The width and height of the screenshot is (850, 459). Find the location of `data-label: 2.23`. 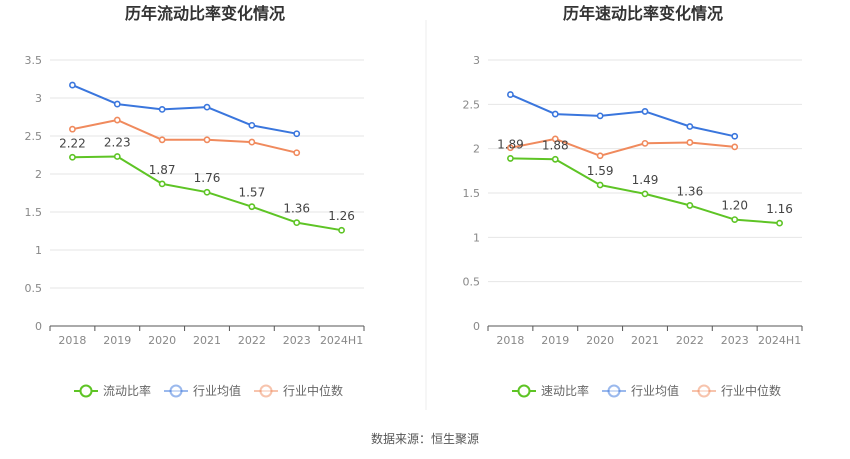

data-label: 2.23 is located at coordinates (117, 143).